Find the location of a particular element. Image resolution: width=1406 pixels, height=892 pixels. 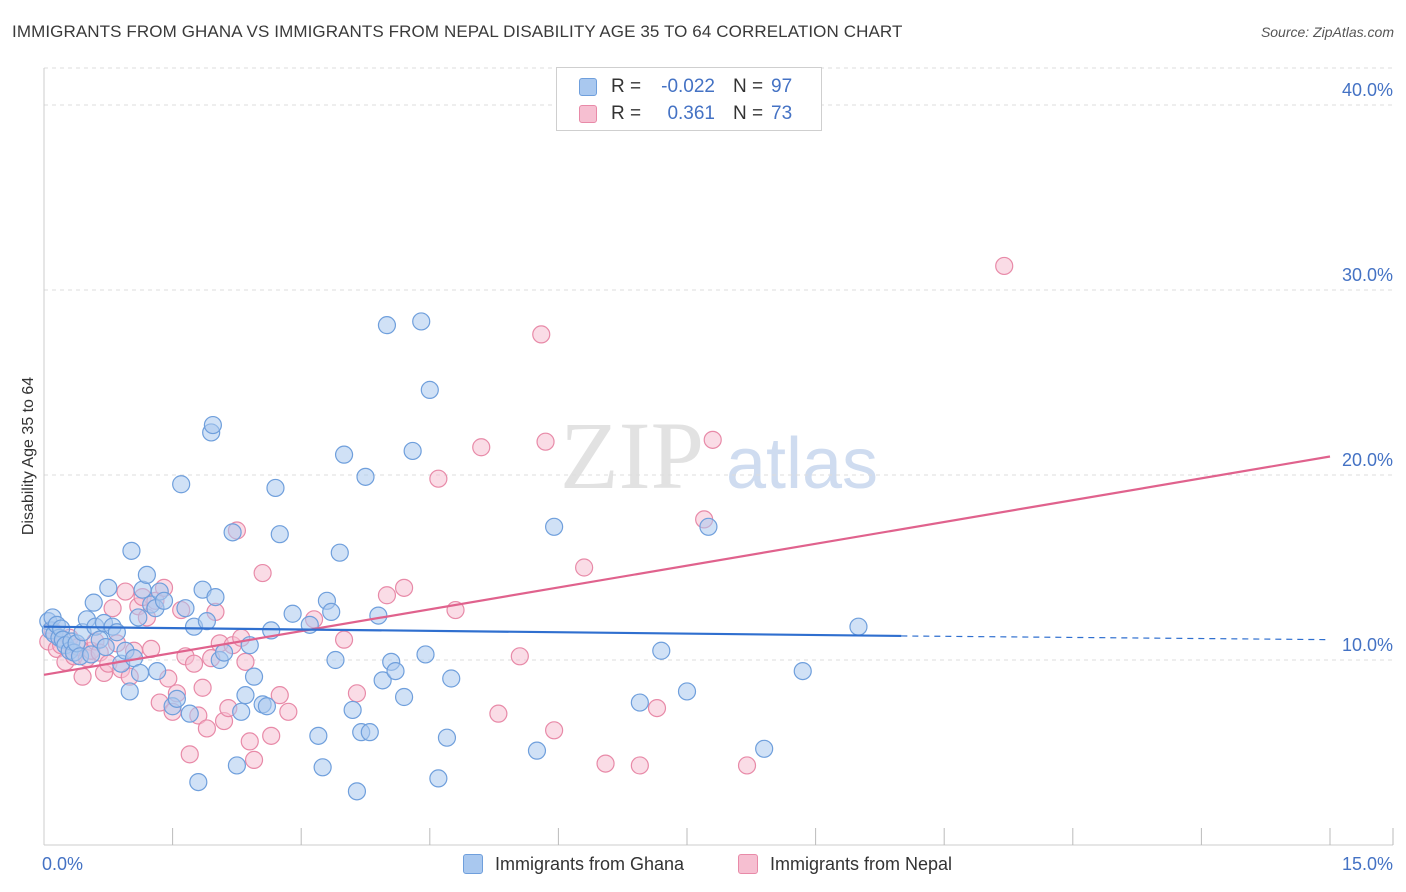

y-tick-label: 30.0% is located at coordinates (1367, 275).